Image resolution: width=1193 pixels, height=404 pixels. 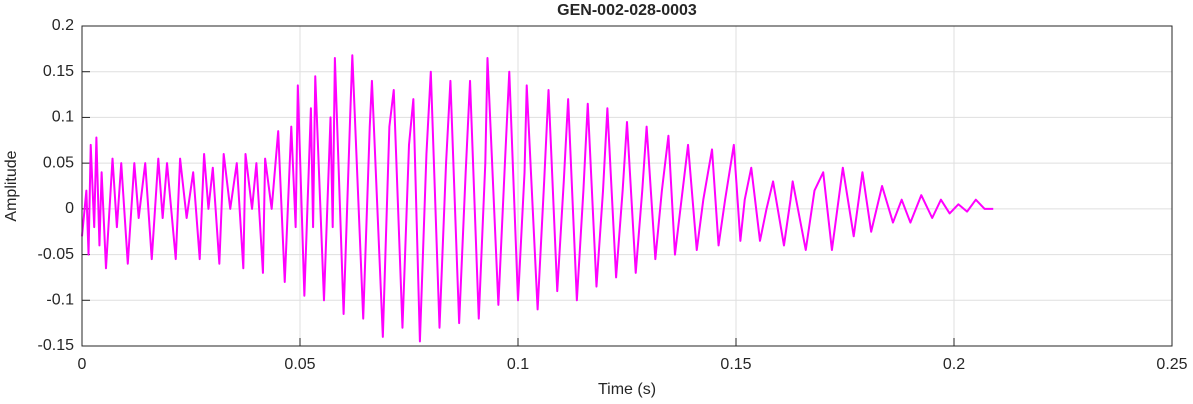 I want to click on x-tick-label: 0.05, so click(x=299, y=364).